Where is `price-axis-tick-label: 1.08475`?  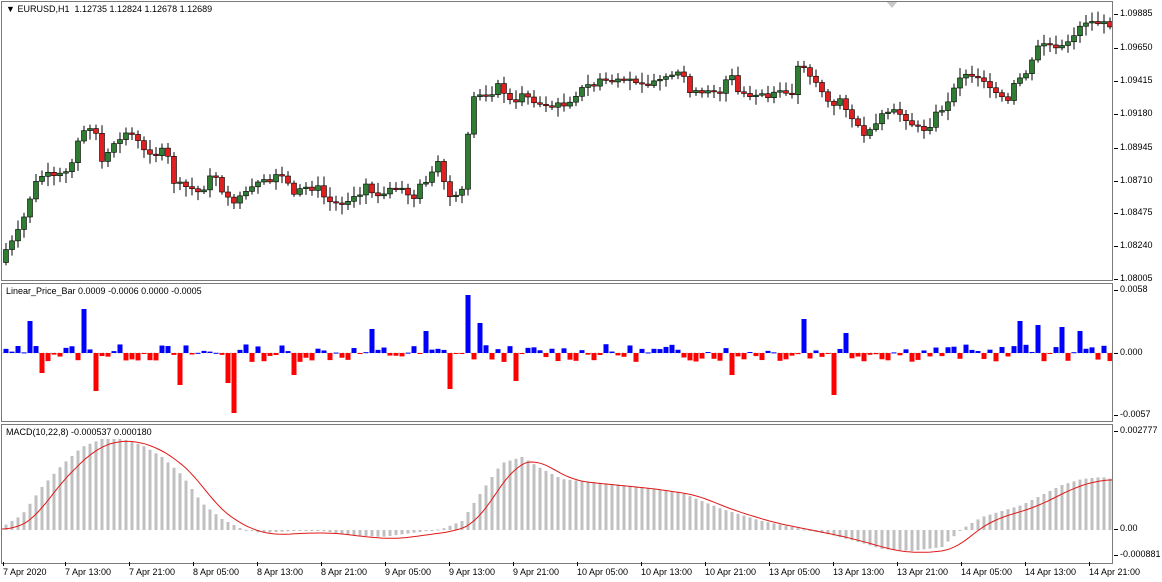 price-axis-tick-label: 1.08475 is located at coordinates (1136, 212).